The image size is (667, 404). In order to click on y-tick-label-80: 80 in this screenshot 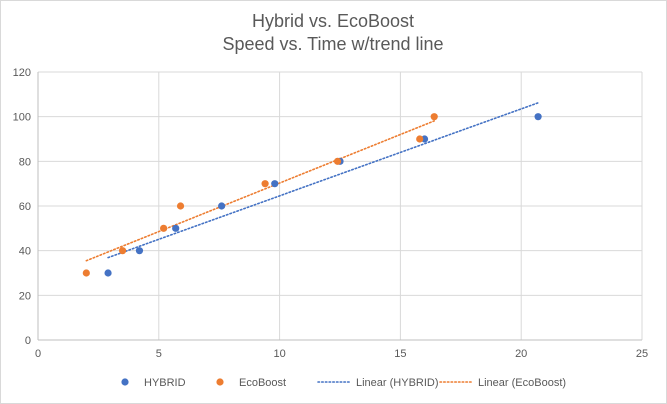, I will do `click(25, 162)`.